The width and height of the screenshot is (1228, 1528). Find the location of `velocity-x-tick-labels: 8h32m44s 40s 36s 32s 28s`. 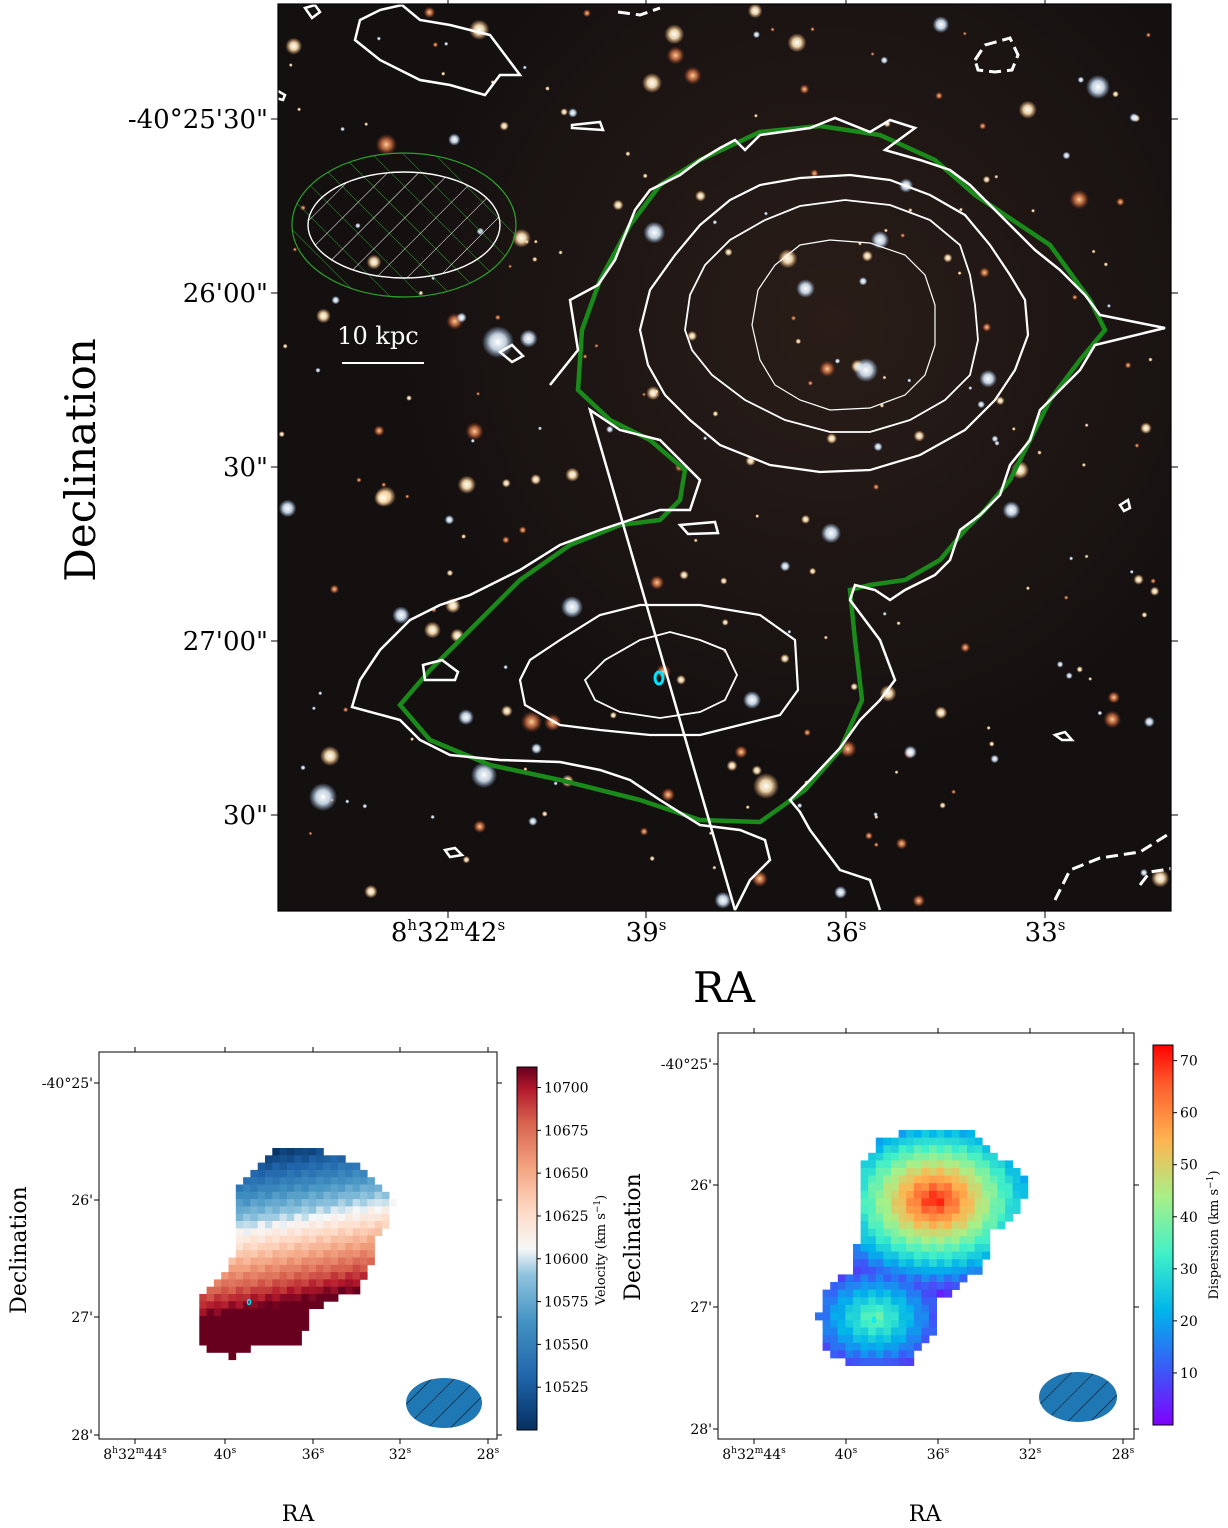

velocity-x-tick-labels: 8h32m44s 40s 36s 32s 28s is located at coordinates (301, 1454).